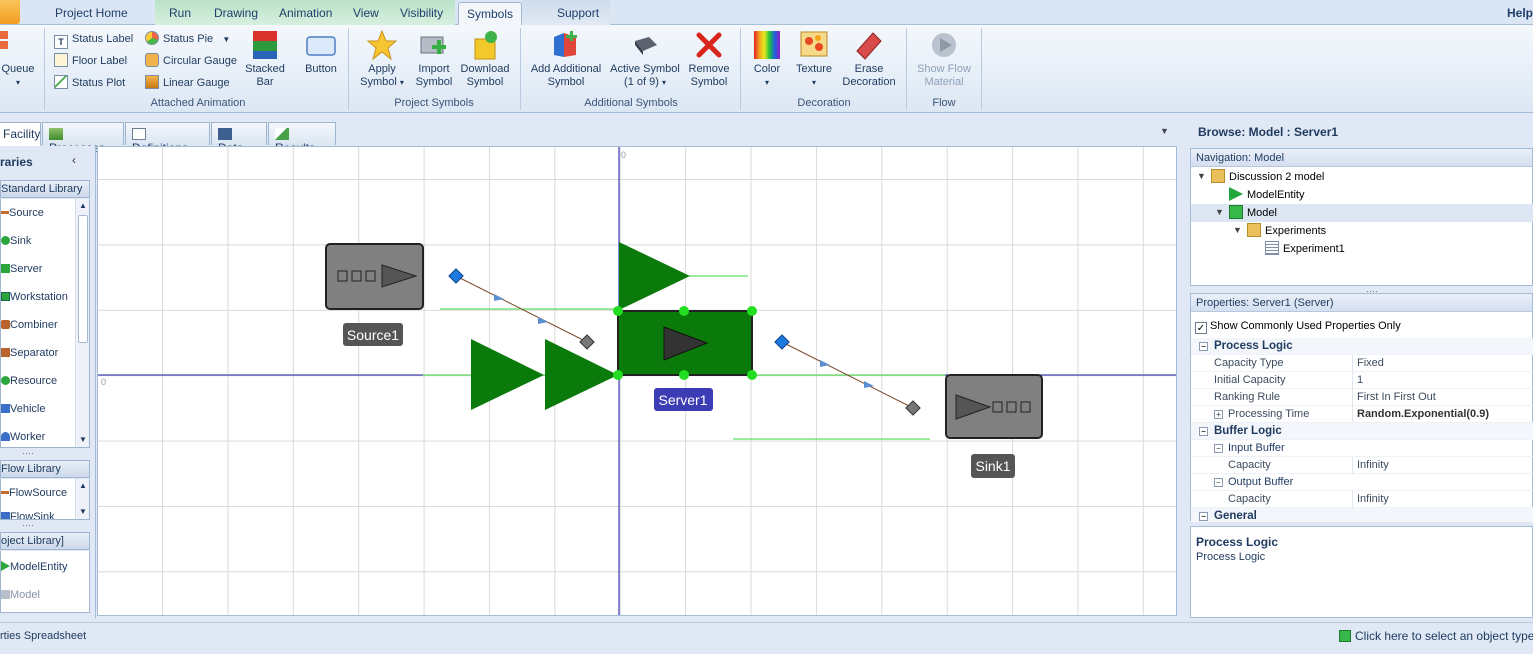 The width and height of the screenshot is (1533, 654). Describe the element at coordinates (1218, 414) in the screenshot. I see `expand-icon: +` at that location.